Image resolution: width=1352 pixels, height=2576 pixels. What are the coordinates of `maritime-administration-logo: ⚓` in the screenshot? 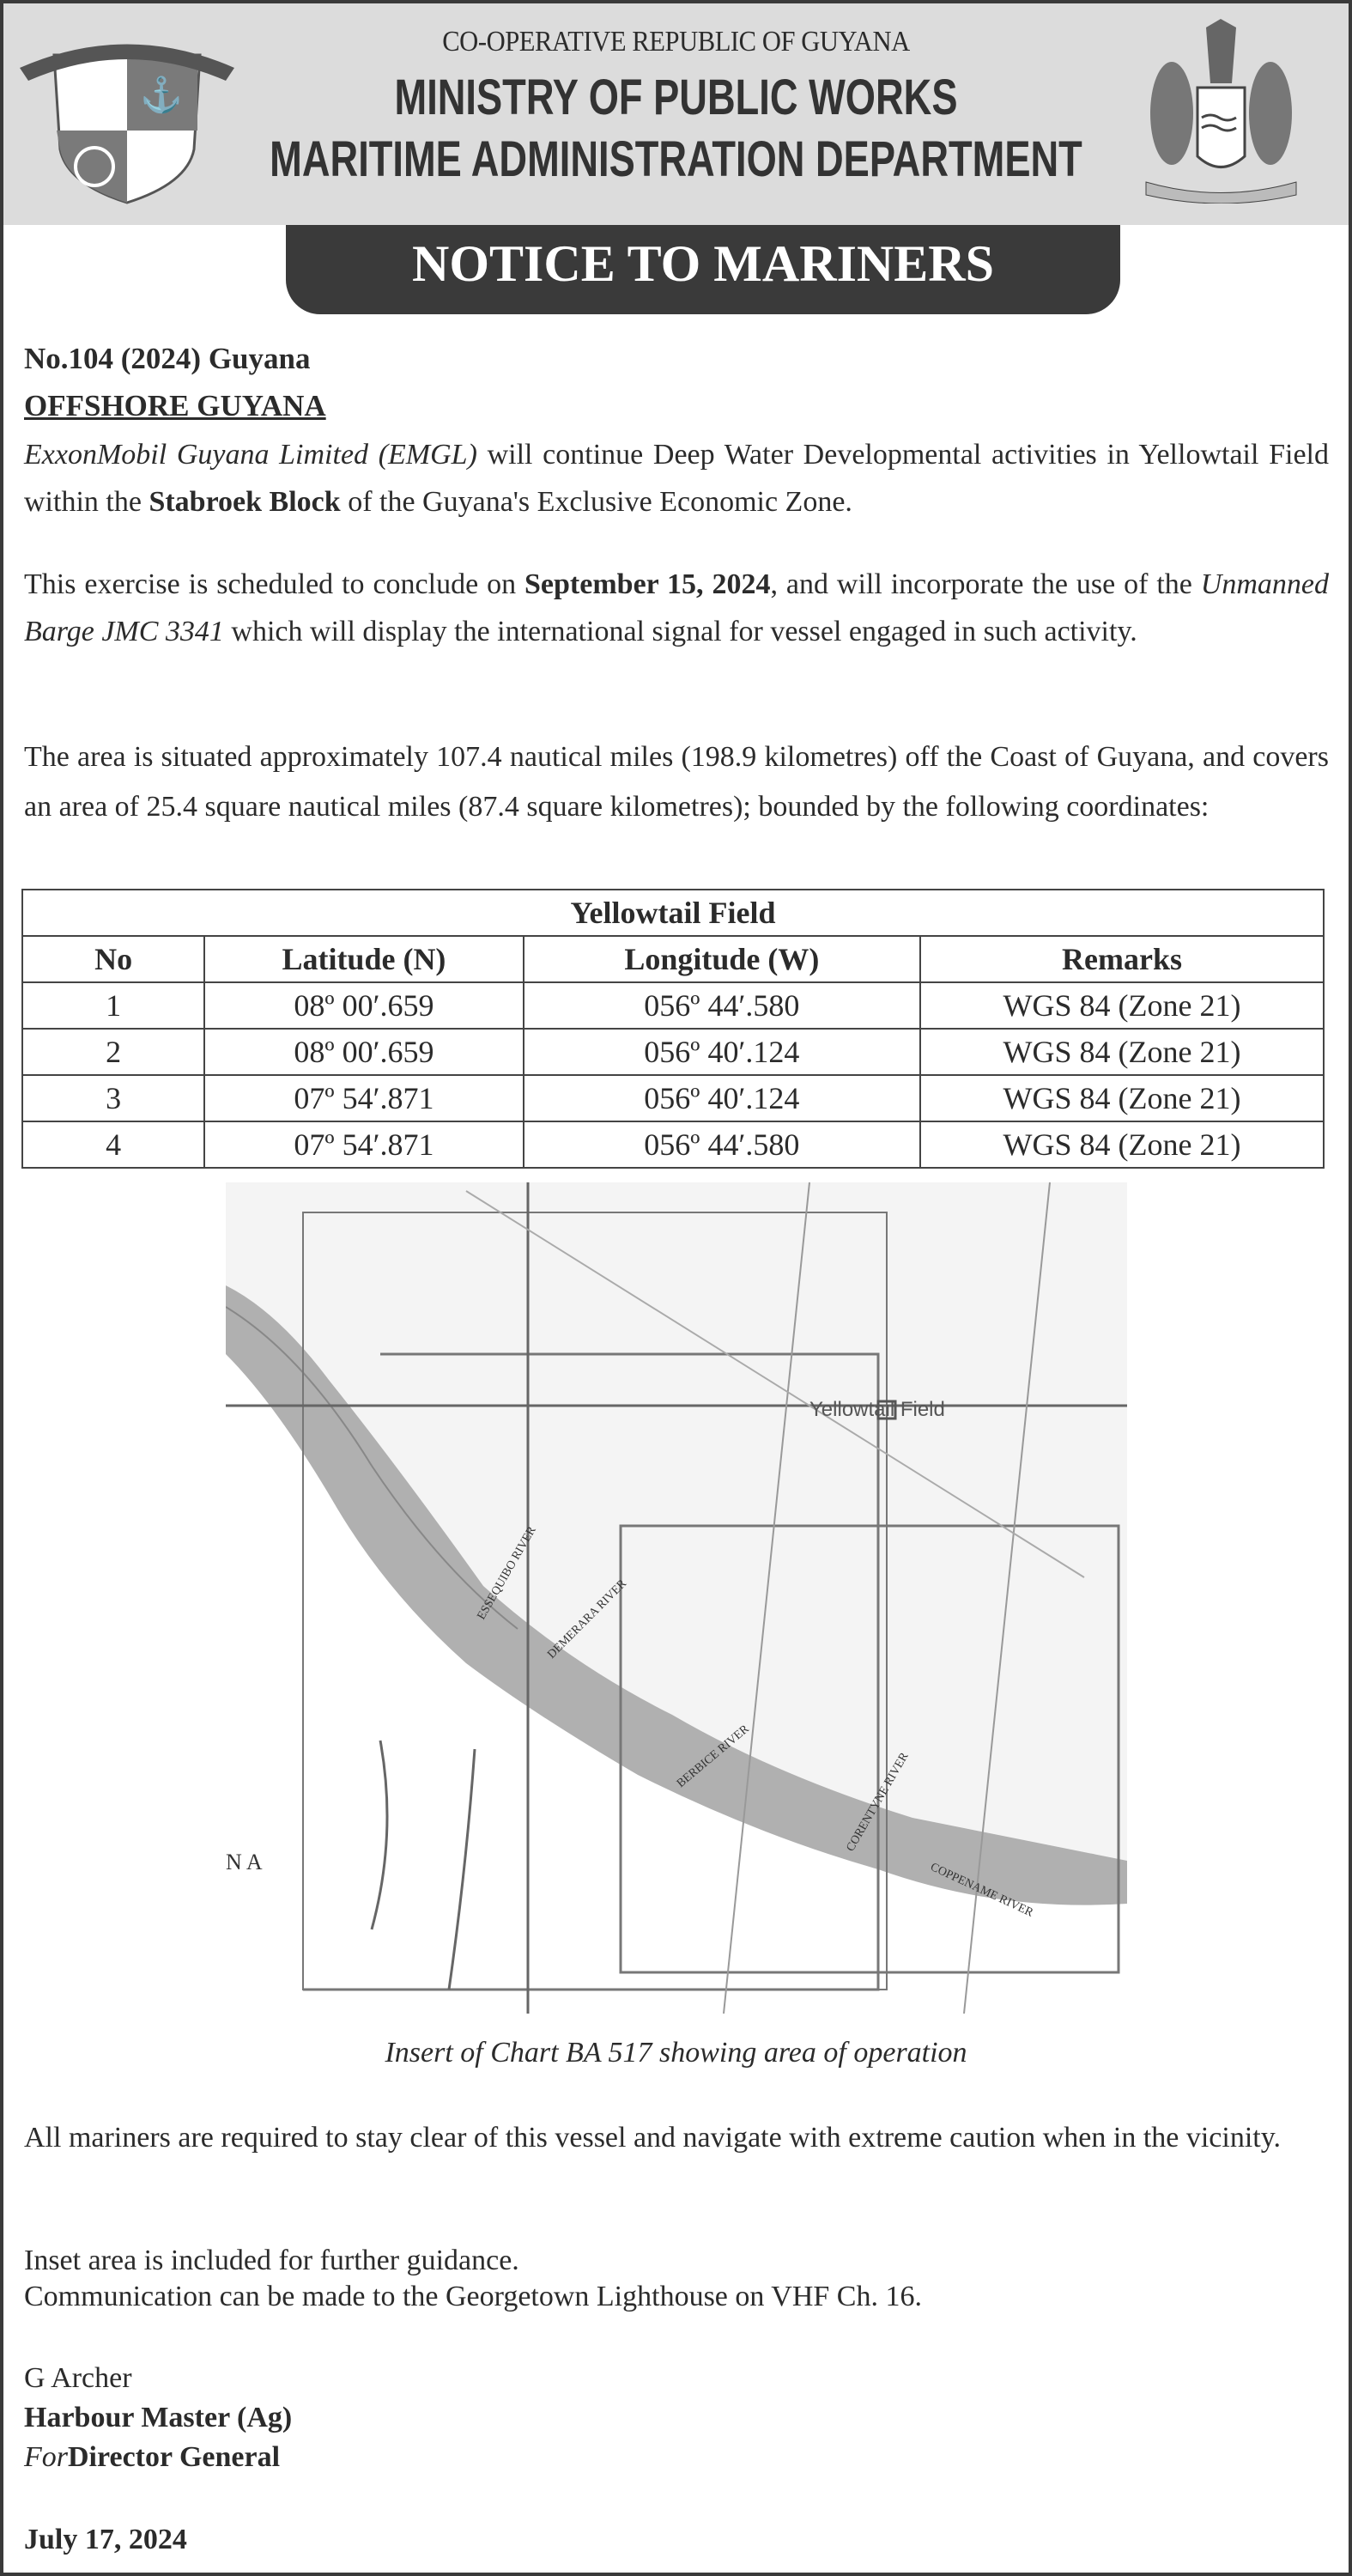 It's located at (127, 124).